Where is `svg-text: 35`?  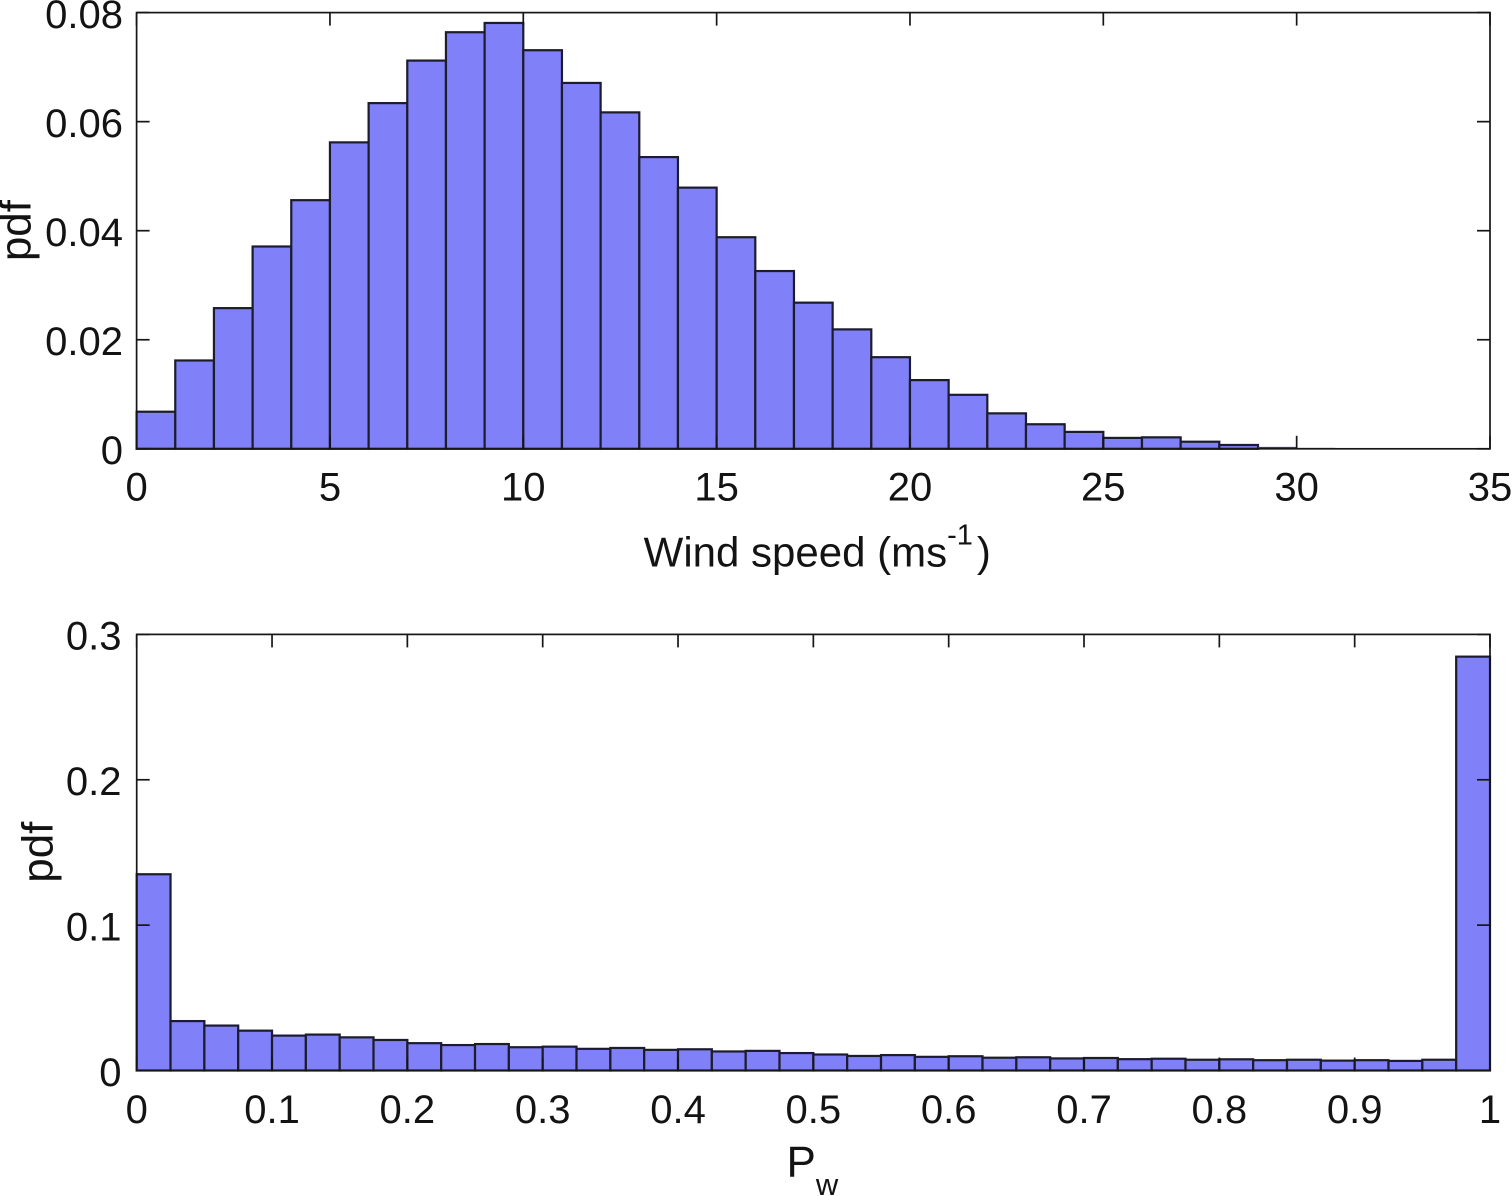
svg-text: 35 is located at coordinates (1490, 488).